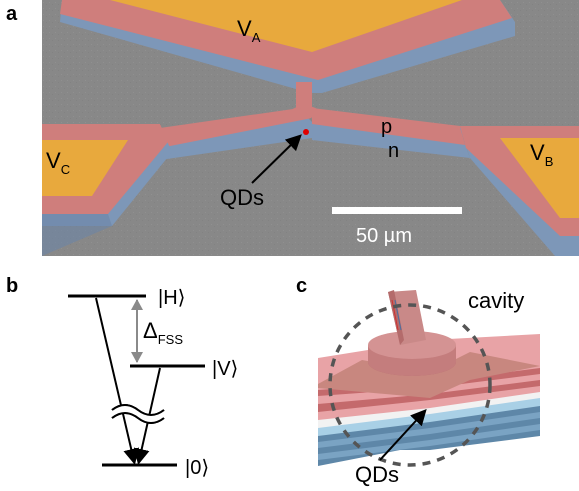  Describe the element at coordinates (306, 132) in the screenshot. I see `qd-marker` at that location.